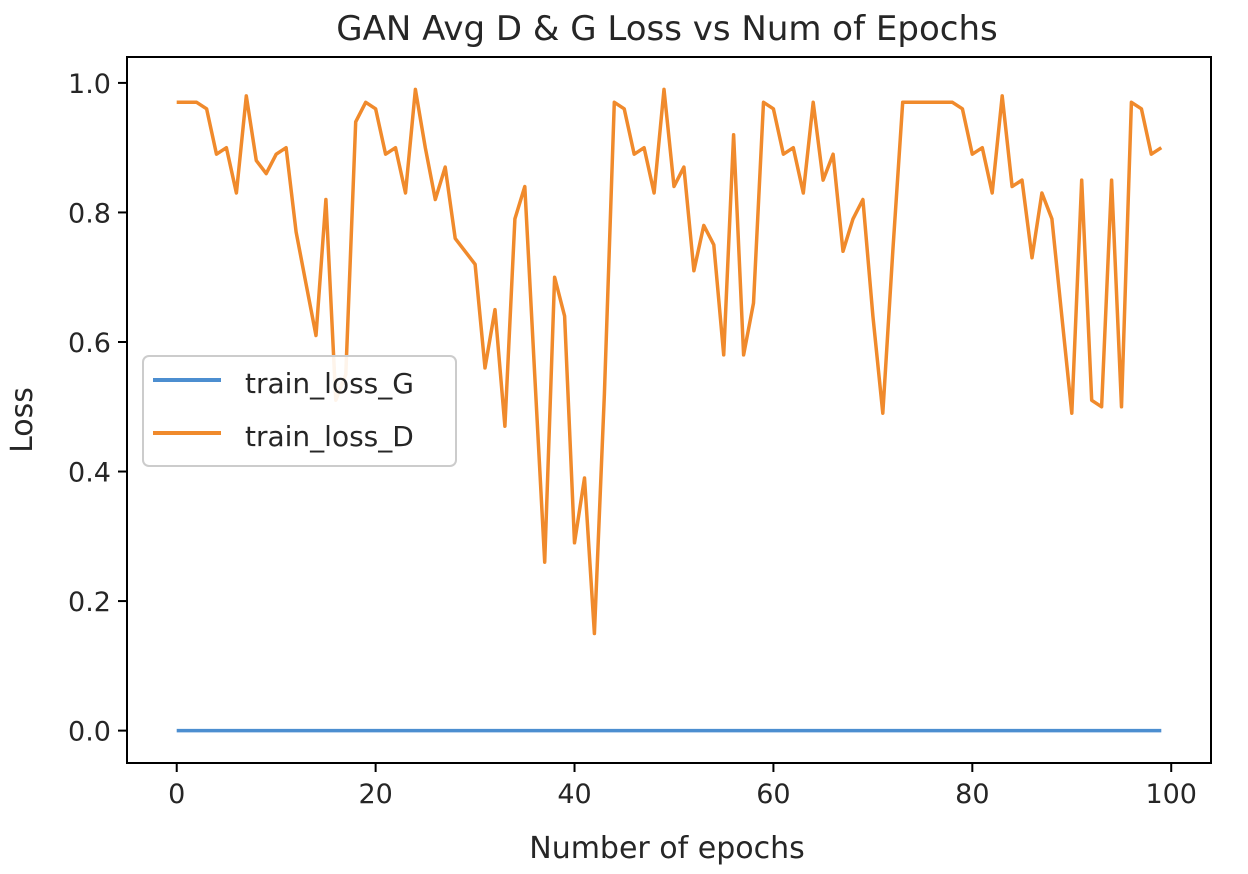 Image resolution: width=1248 pixels, height=874 pixels. I want to click on x-tick-label: 60, so click(773, 794).